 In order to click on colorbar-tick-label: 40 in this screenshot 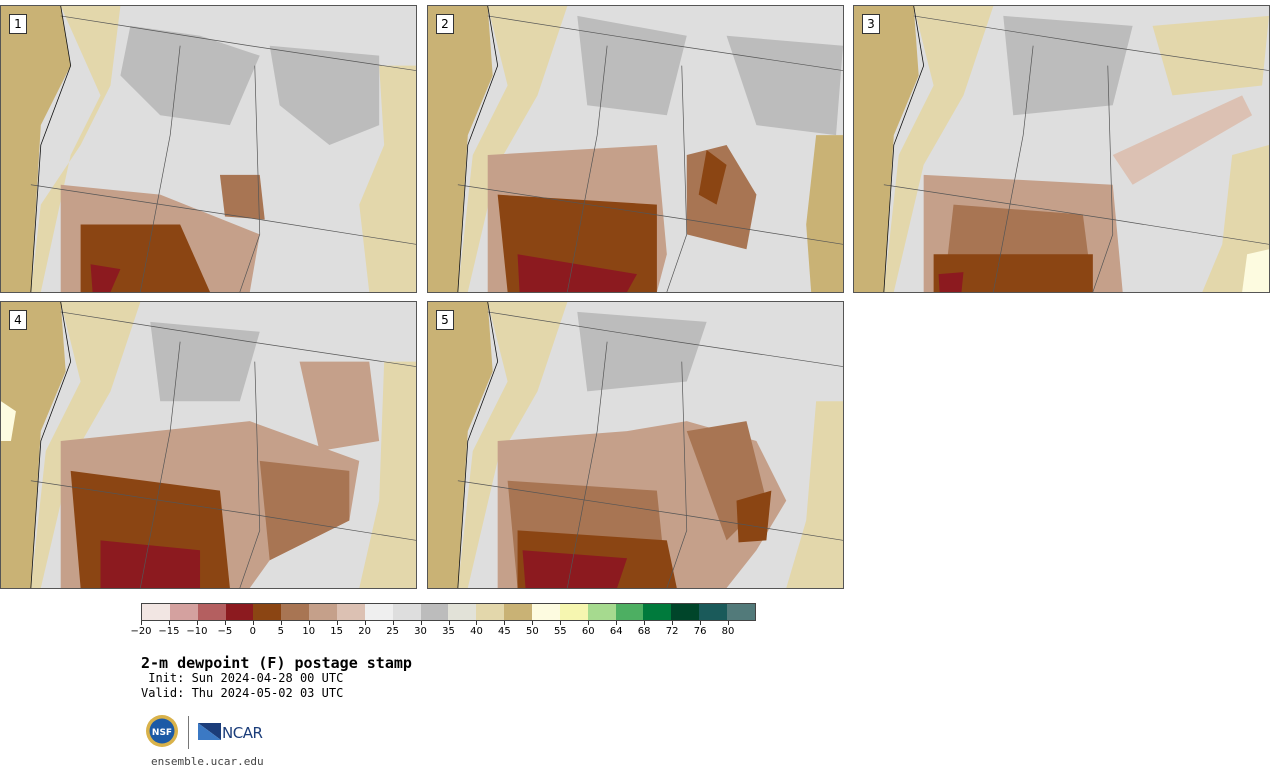, I will do `click(476, 631)`.